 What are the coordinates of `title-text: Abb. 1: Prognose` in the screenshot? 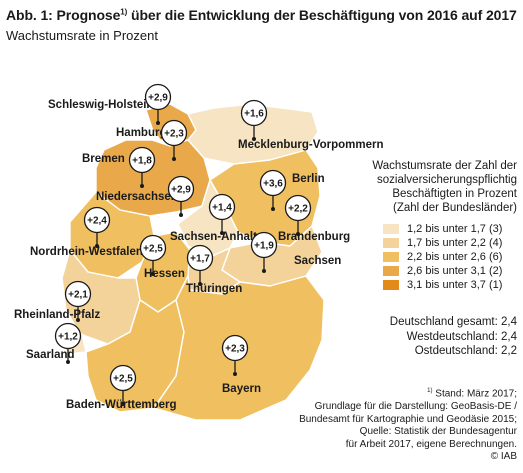 It's located at (63, 15).